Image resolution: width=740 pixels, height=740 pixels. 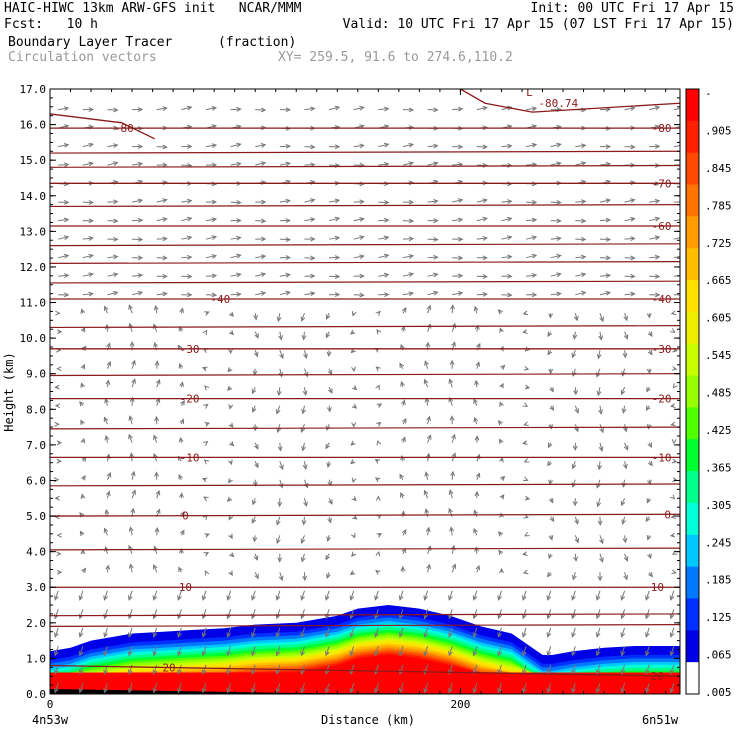 I want to click on tracer-shading, so click(x=365, y=649).